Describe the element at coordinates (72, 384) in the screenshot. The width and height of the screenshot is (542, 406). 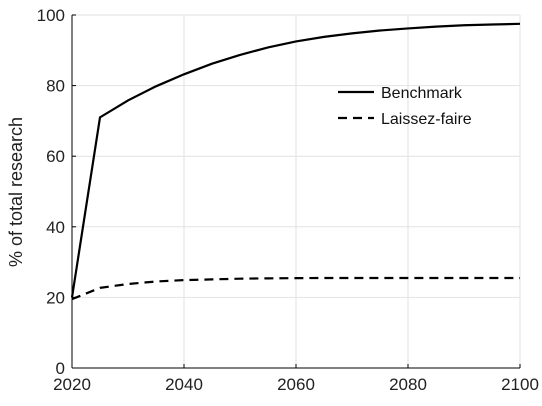
I see `x-tick-label: 2020` at that location.